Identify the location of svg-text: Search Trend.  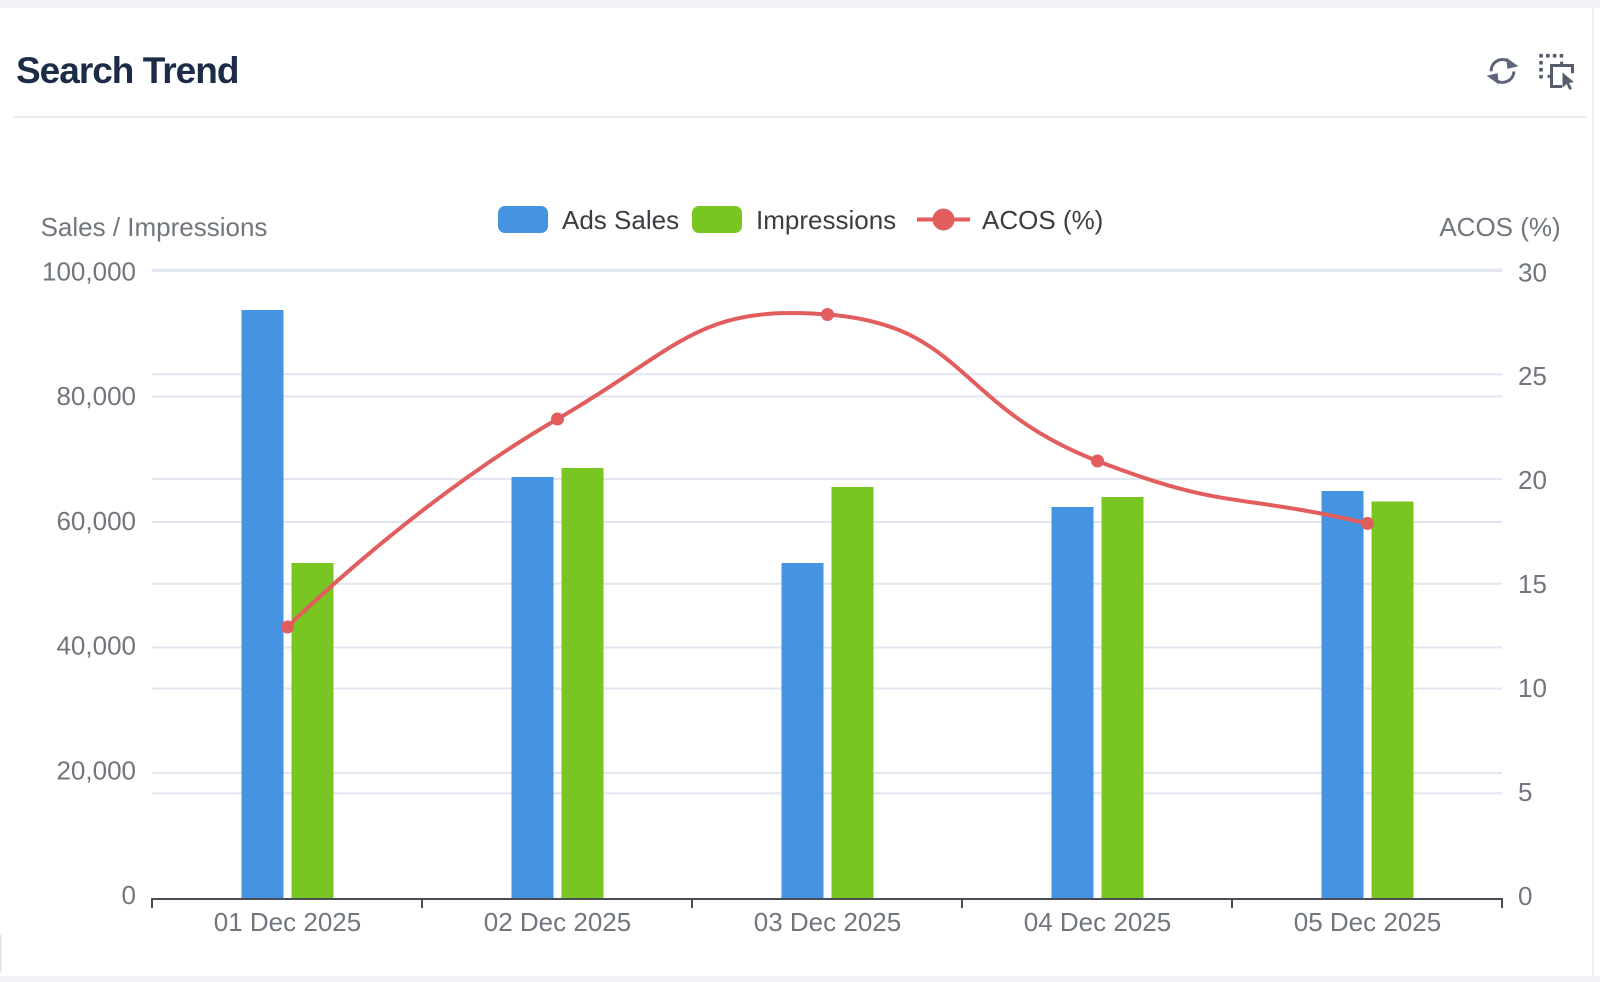
(127, 70).